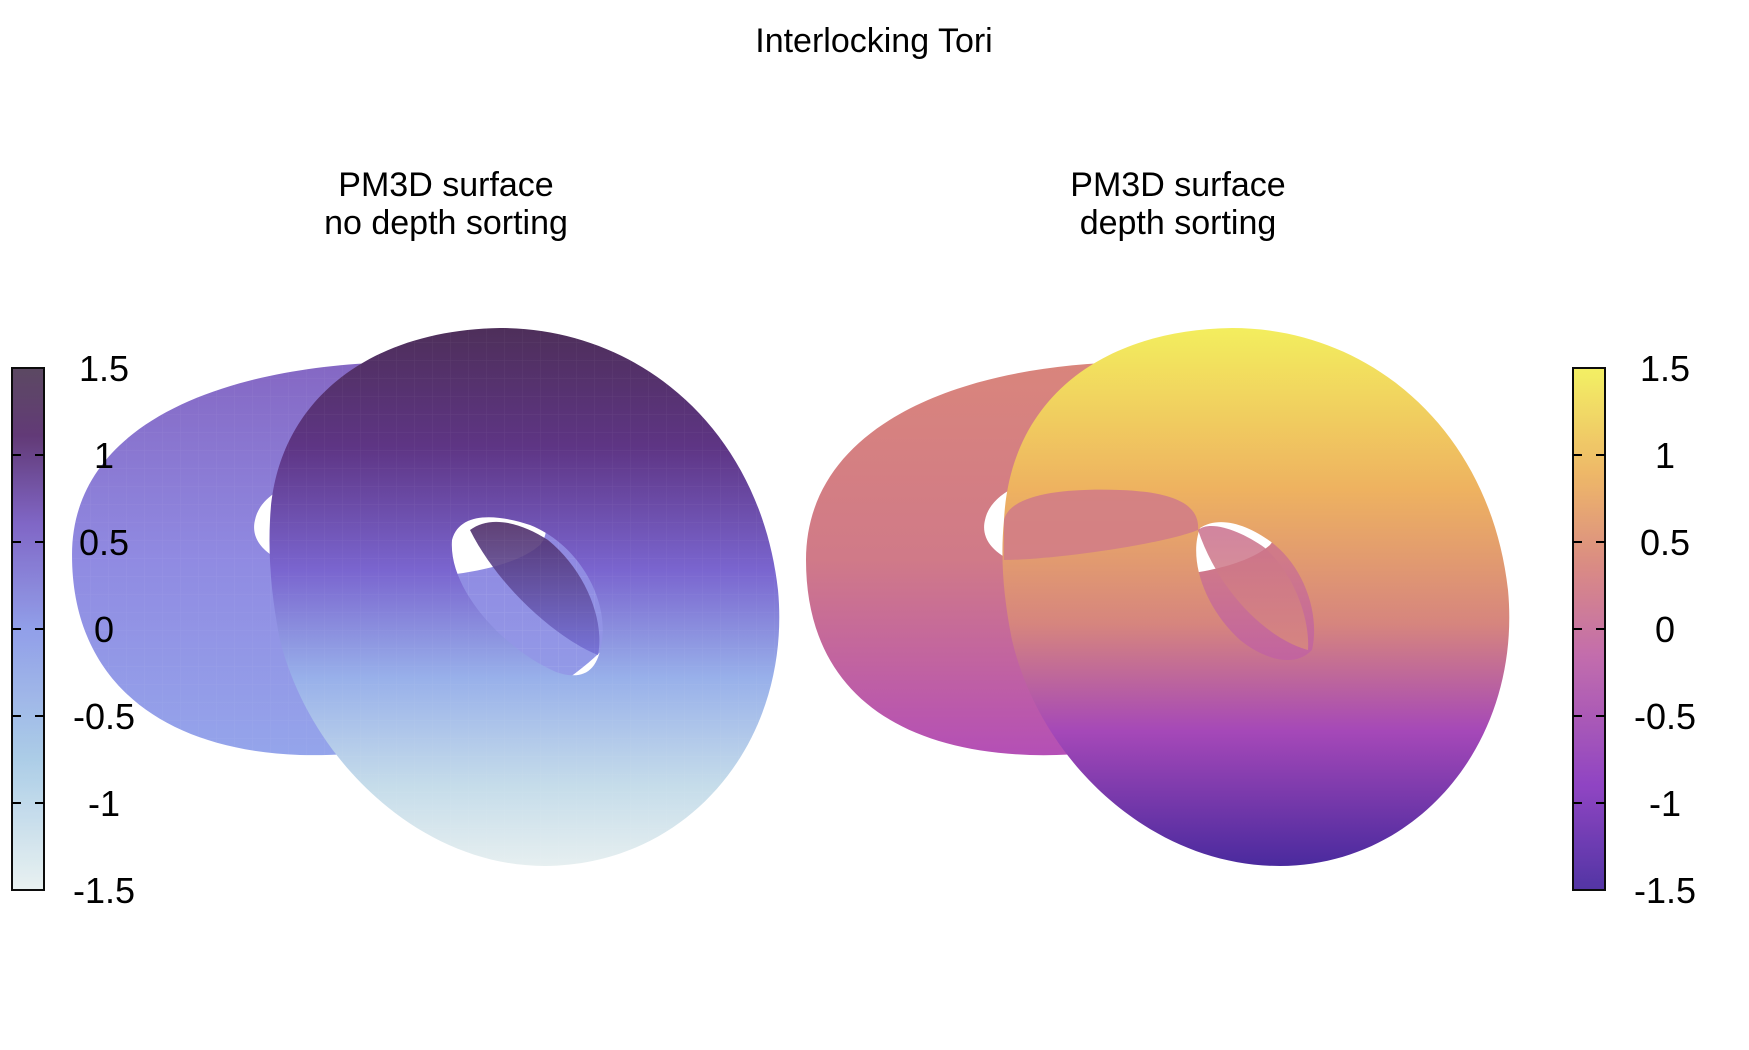 This screenshot has height=1050, width=1749. What do you see at coordinates (1665, 716) in the screenshot?
I see `right-colorbar-tick-label: -0.5` at bounding box center [1665, 716].